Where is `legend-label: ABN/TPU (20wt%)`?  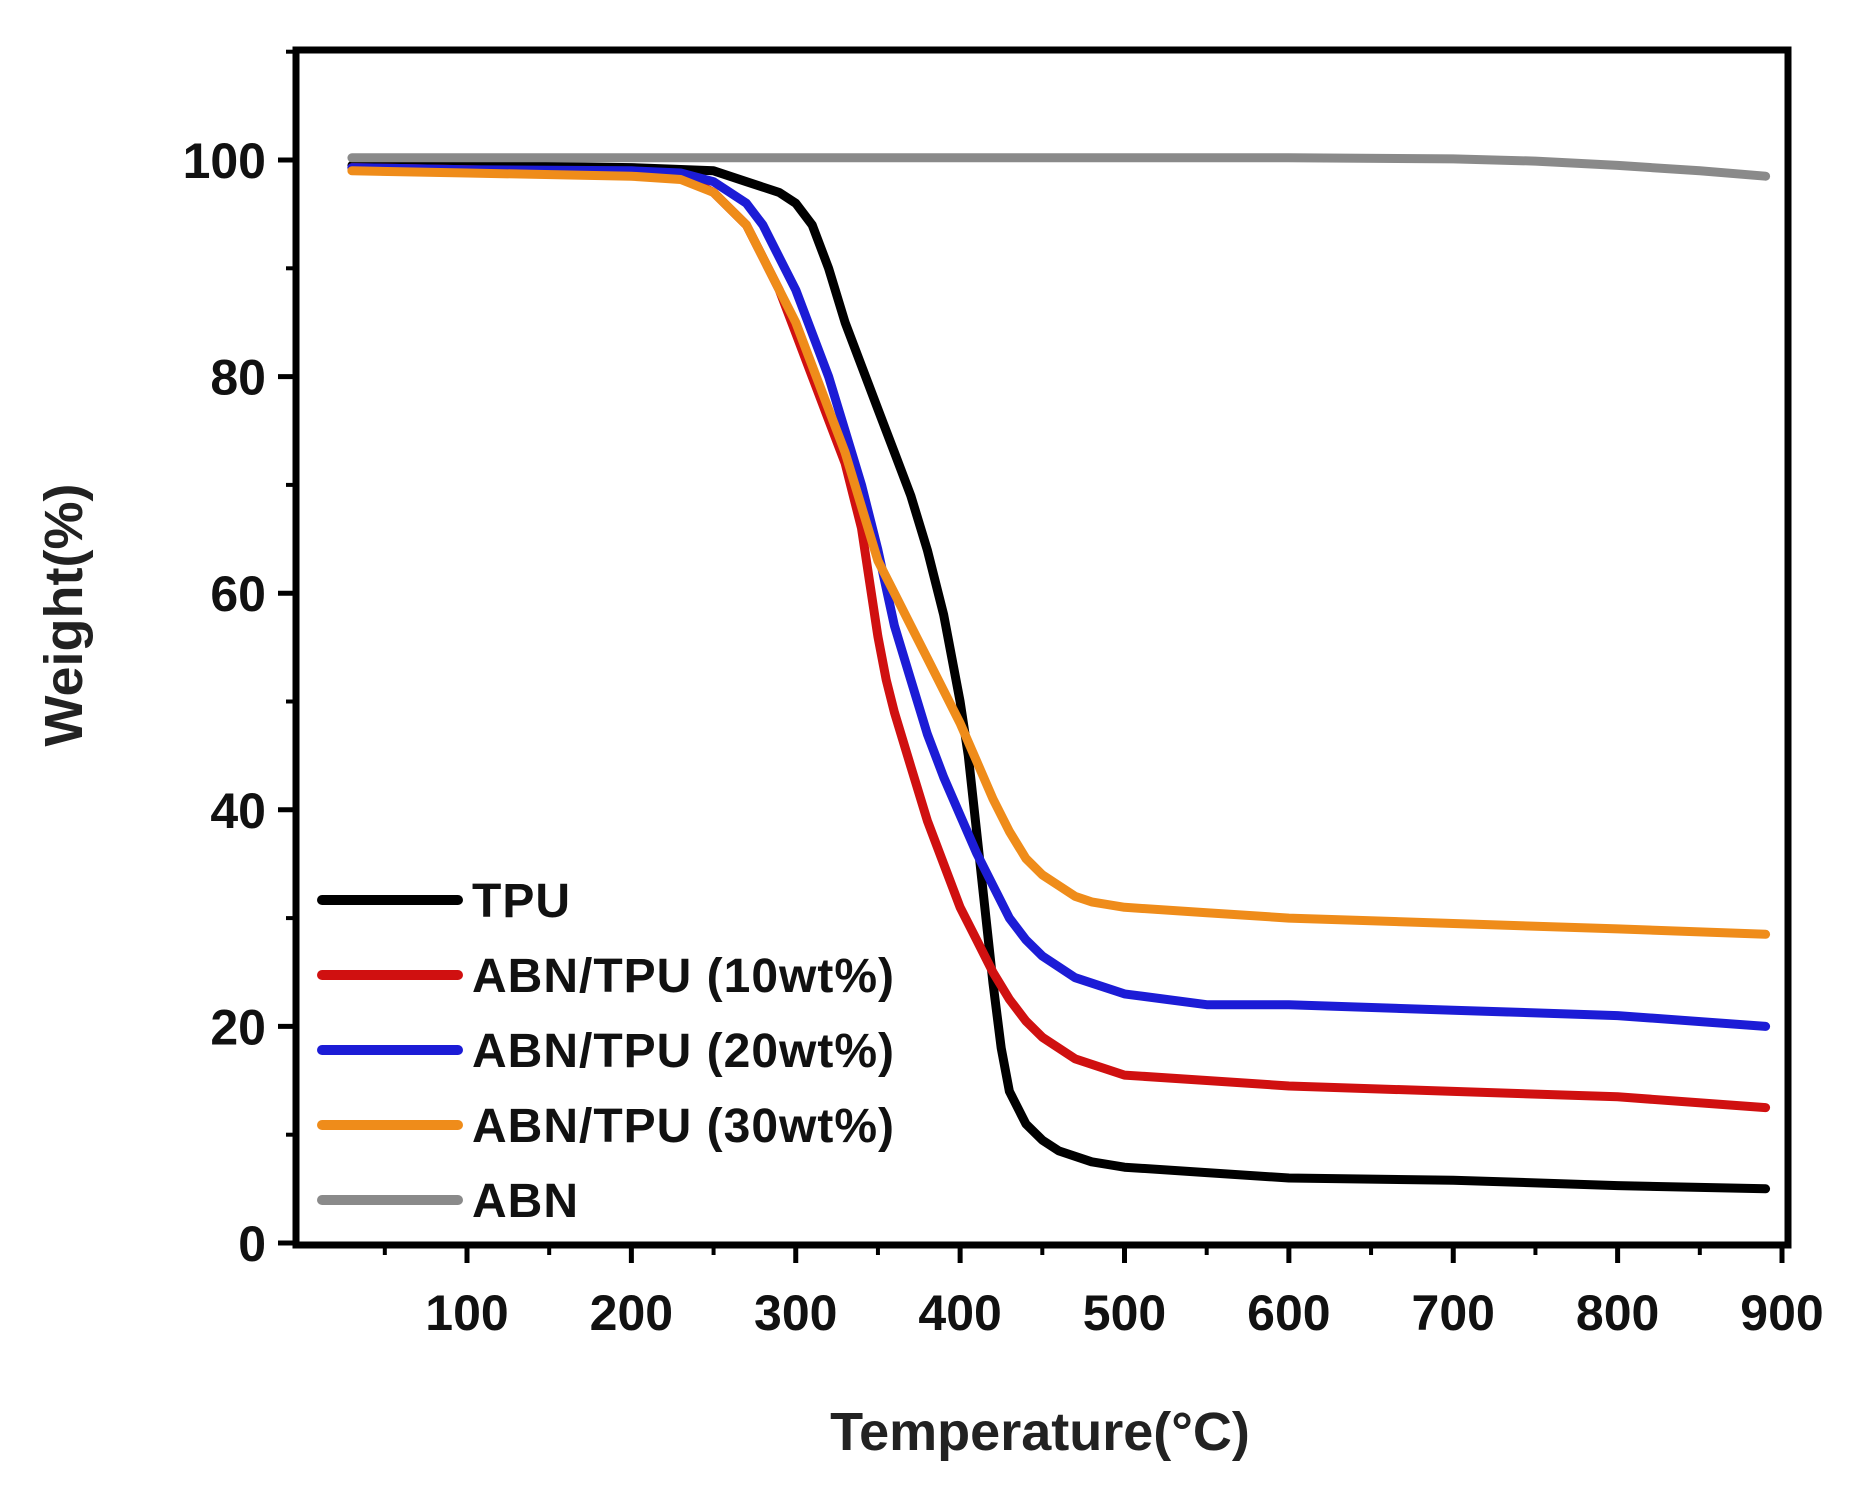 legend-label: ABN/TPU (20wt%) is located at coordinates (683, 1051).